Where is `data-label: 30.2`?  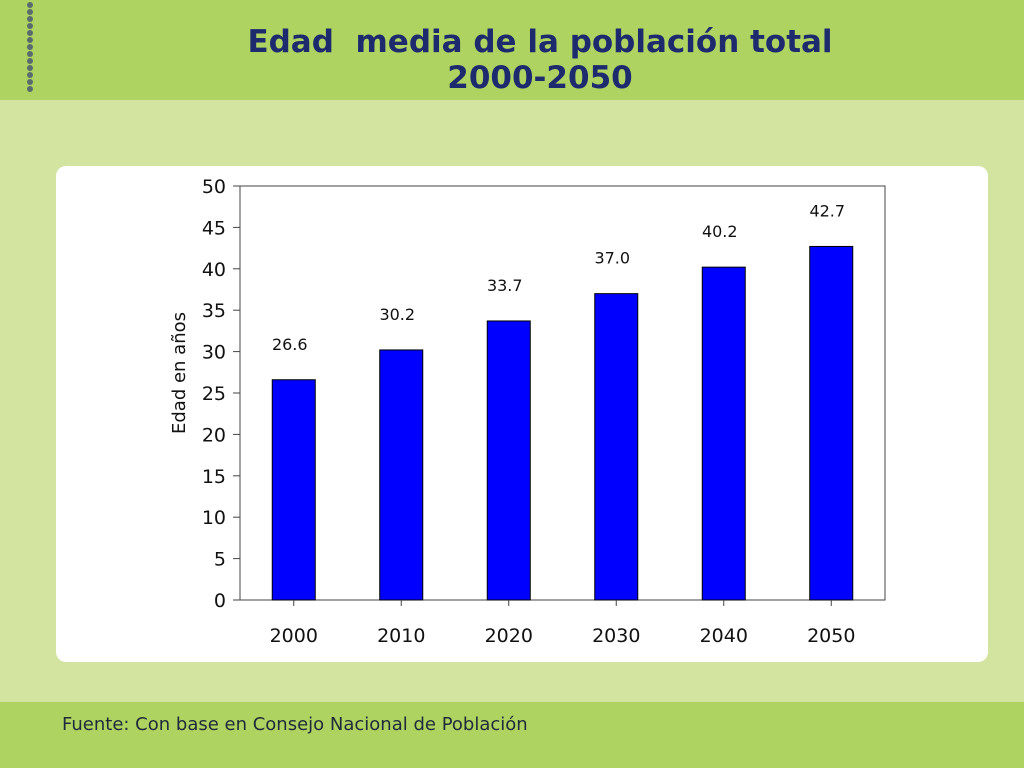
data-label: 30.2 is located at coordinates (397, 314).